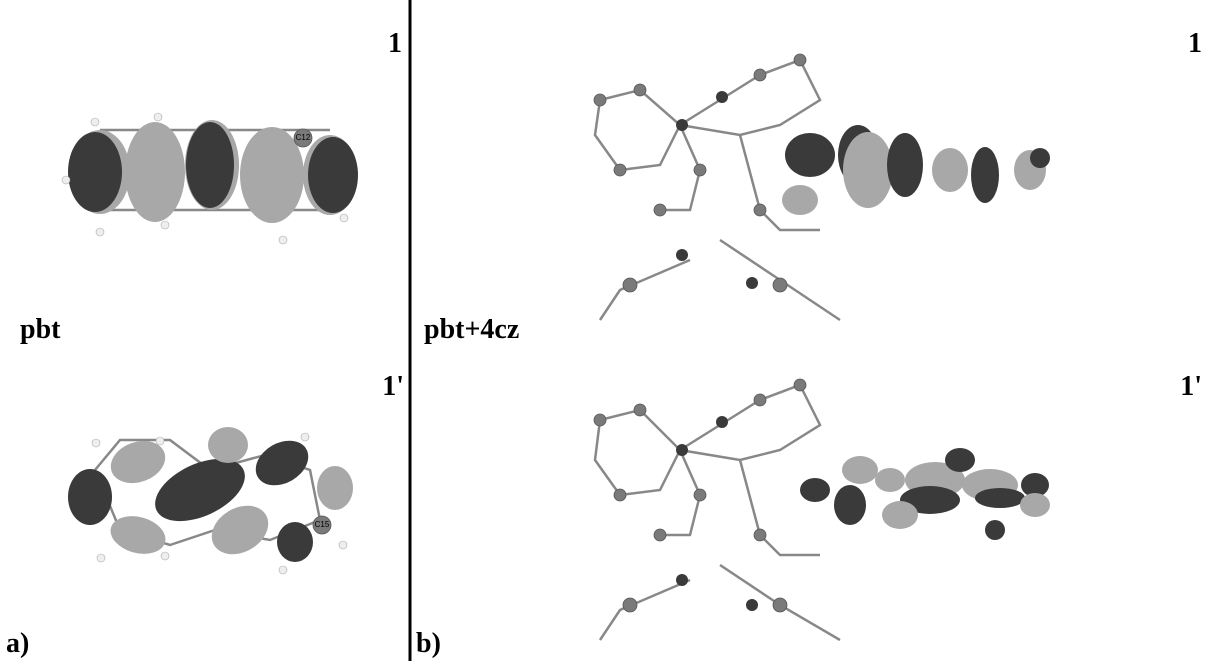 This screenshot has width=1208, height=661. Describe the element at coordinates (303, 137) in the screenshot. I see `atom-label: C12` at that location.